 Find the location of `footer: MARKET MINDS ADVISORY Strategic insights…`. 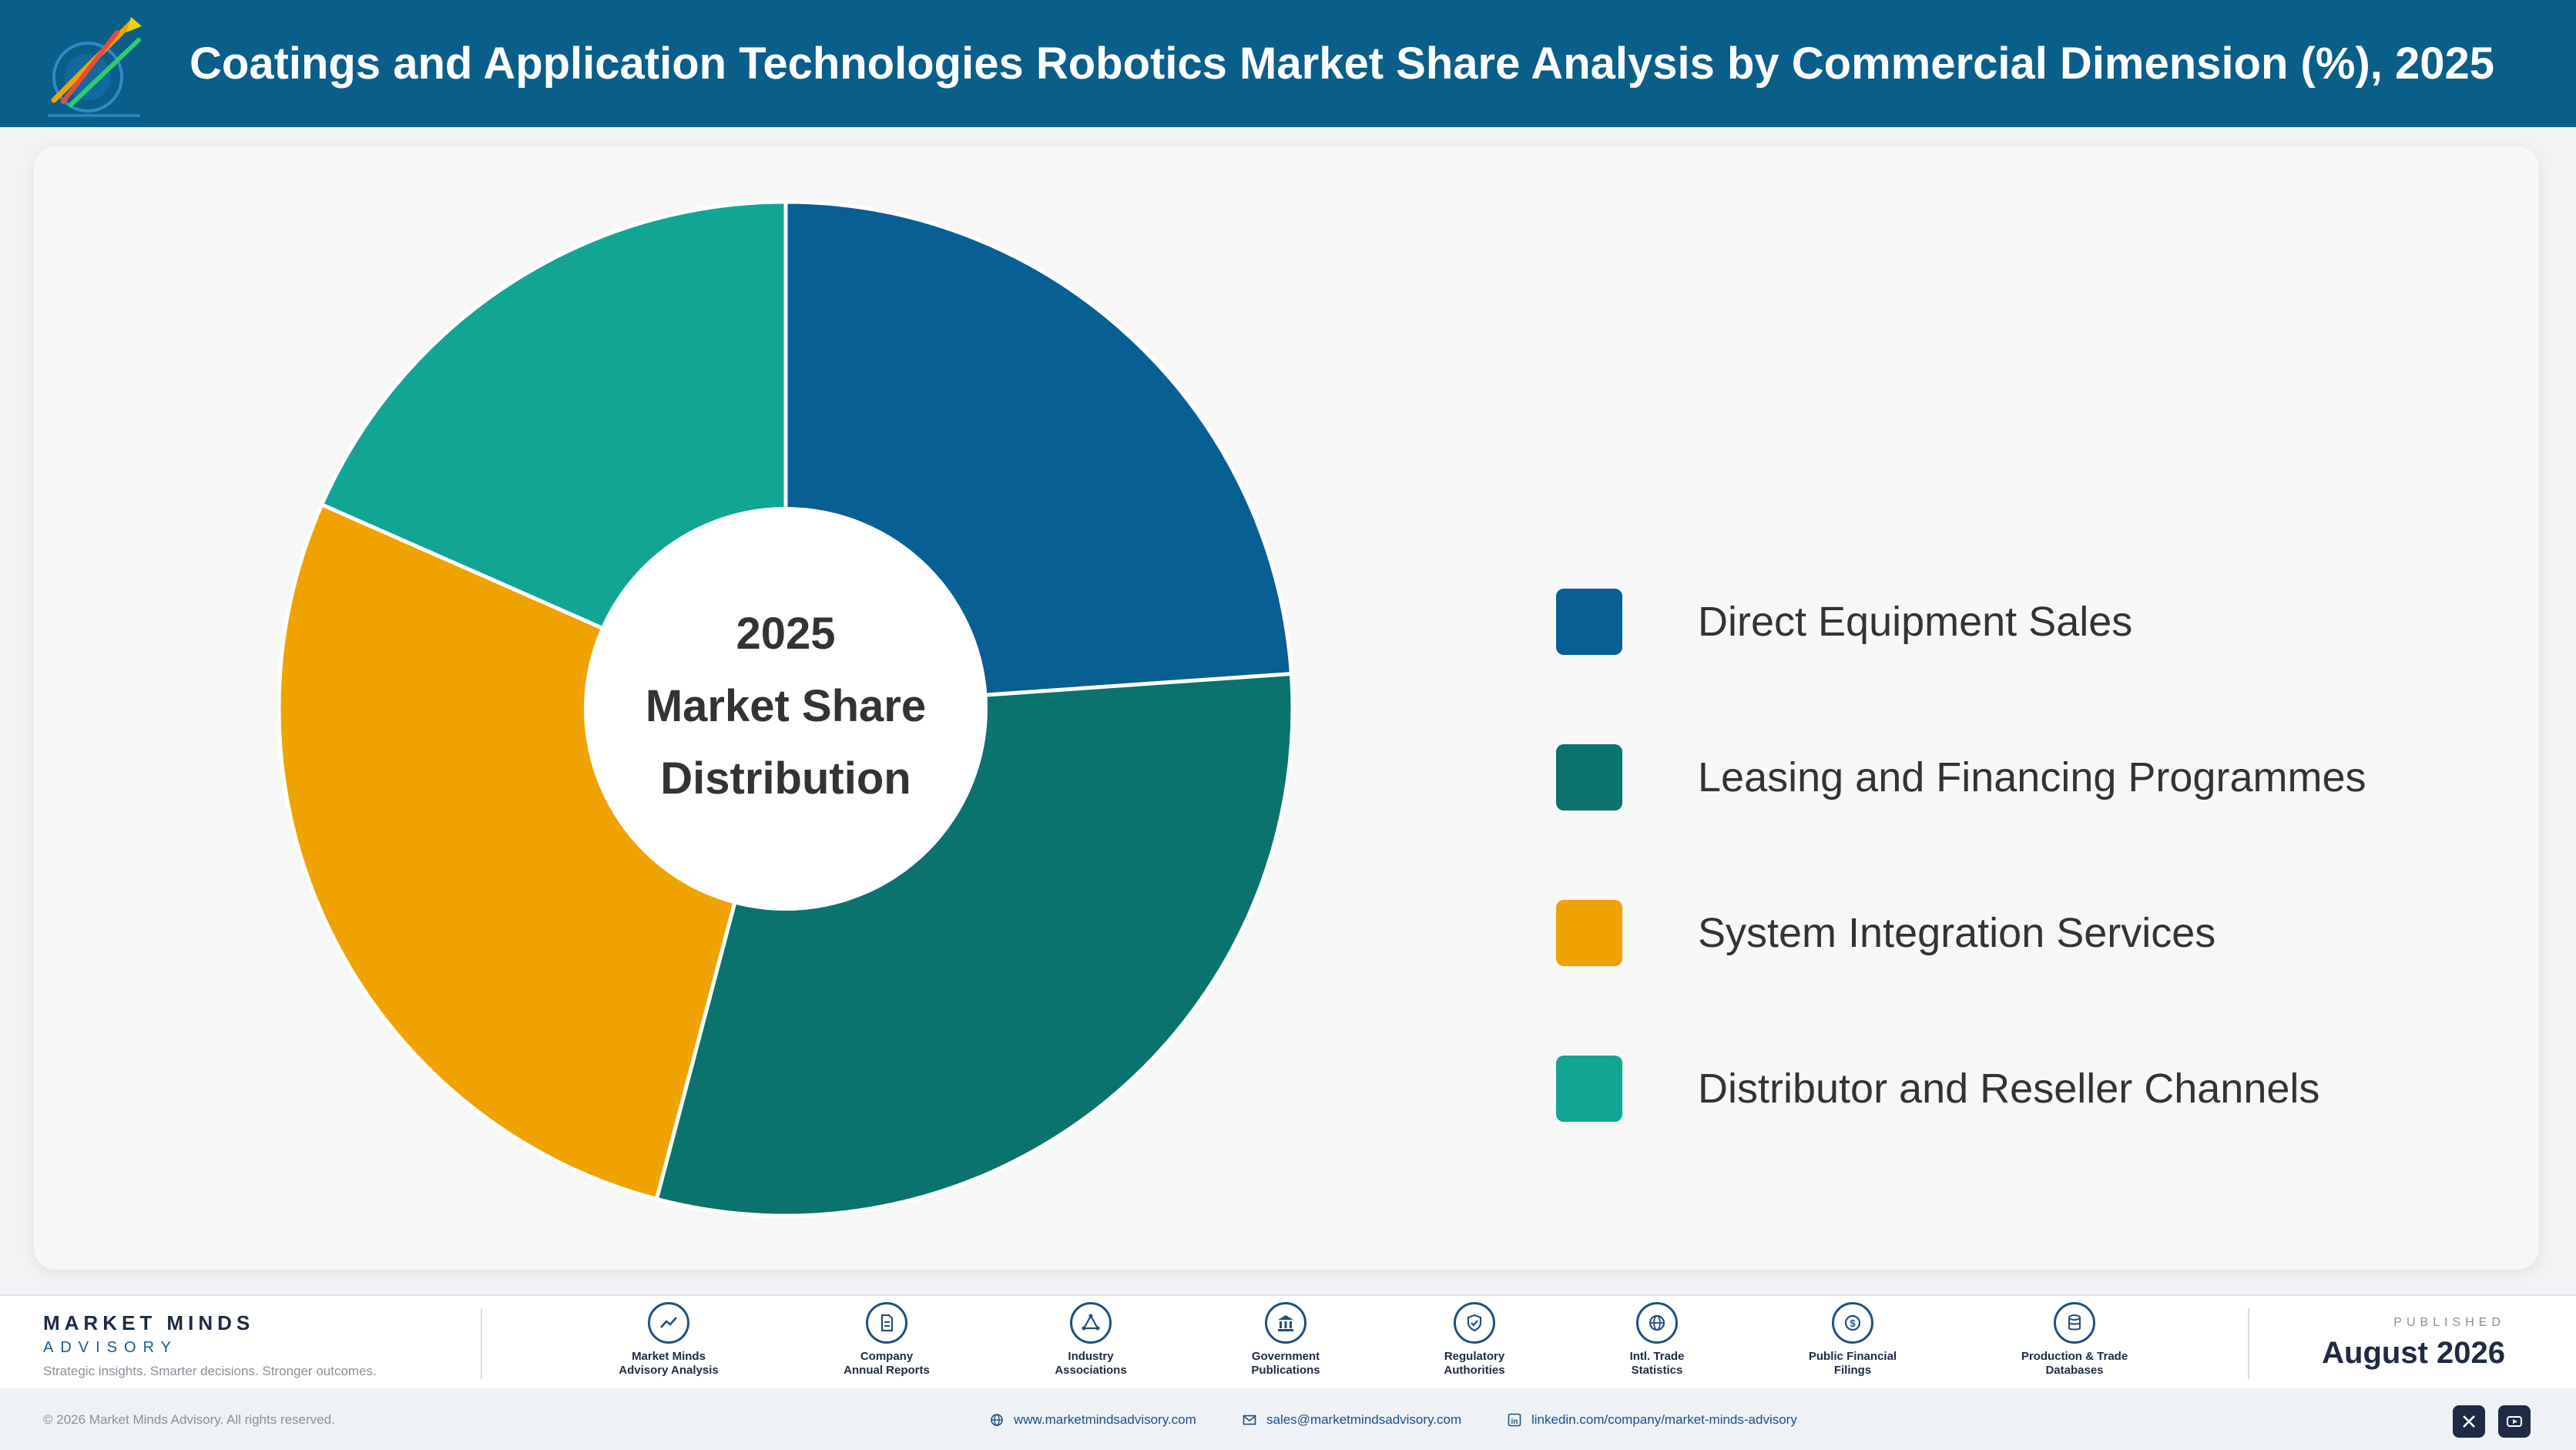

footer: MARKET MINDS ADVISORY Strategic insights… is located at coordinates (1288, 1341).